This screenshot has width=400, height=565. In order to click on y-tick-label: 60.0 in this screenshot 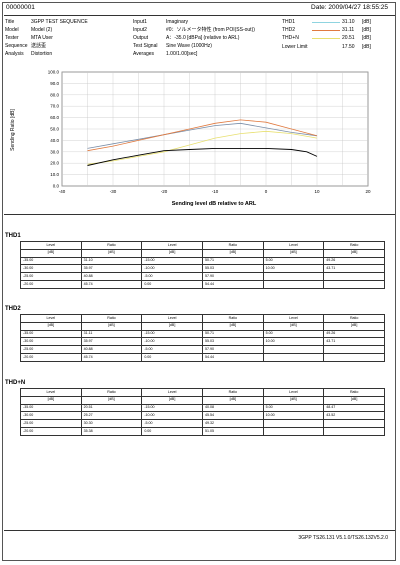, I will do `click(54, 117)`.